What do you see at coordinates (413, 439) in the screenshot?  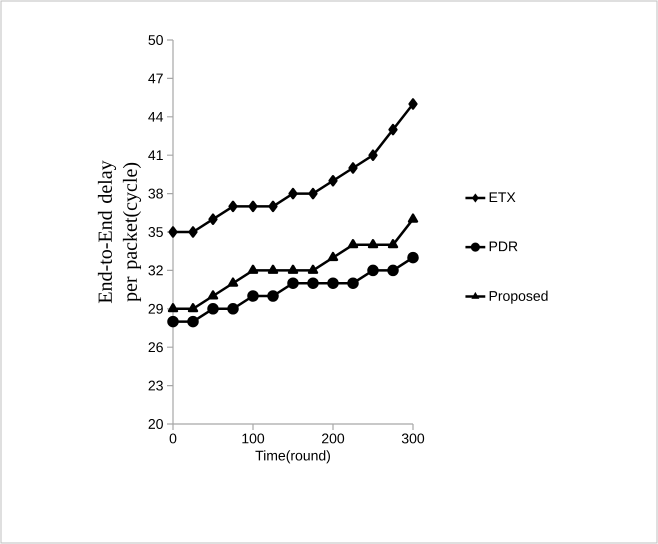 I see `x-tick-label: 300` at bounding box center [413, 439].